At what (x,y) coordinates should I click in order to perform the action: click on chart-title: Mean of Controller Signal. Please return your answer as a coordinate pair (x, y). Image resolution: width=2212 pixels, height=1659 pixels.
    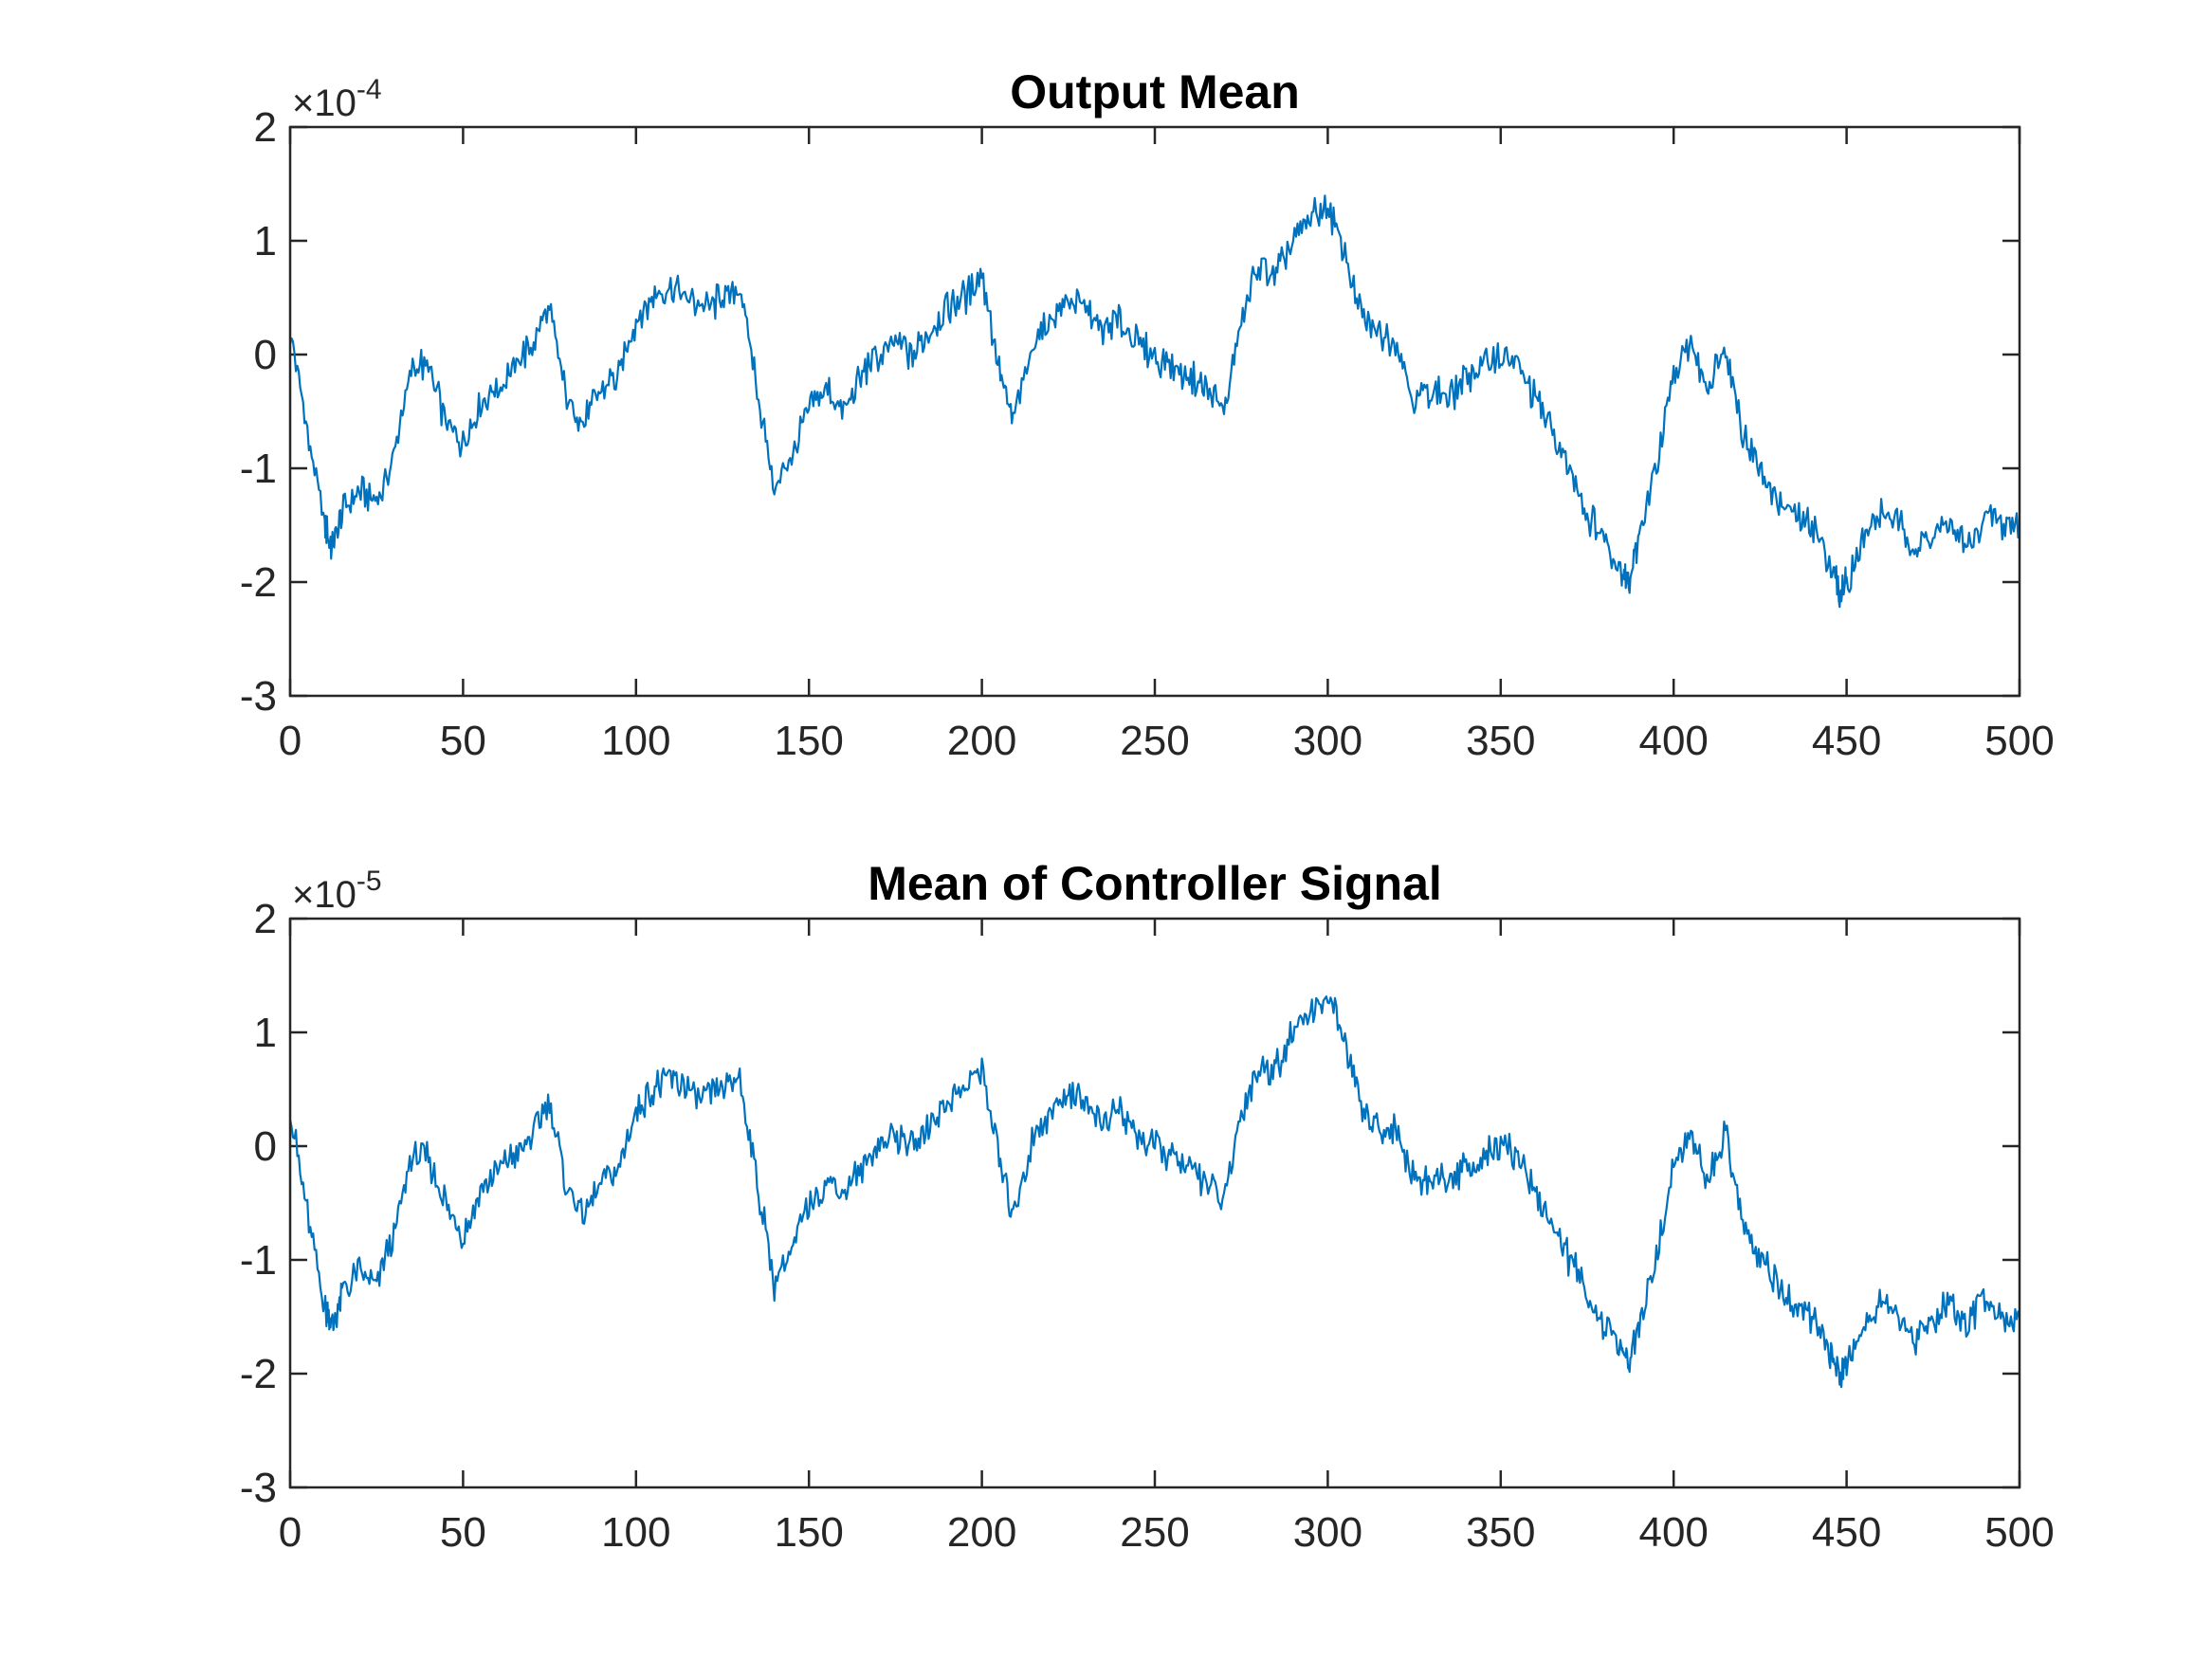
    Looking at the image, I should click on (1155, 883).